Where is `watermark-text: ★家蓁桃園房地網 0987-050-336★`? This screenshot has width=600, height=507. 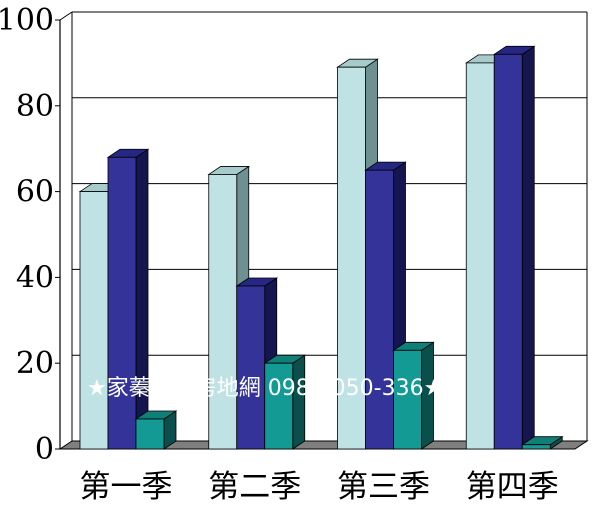
watermark-text: ★家蓁桃園房地網 0987-050-336★ is located at coordinates (265, 388).